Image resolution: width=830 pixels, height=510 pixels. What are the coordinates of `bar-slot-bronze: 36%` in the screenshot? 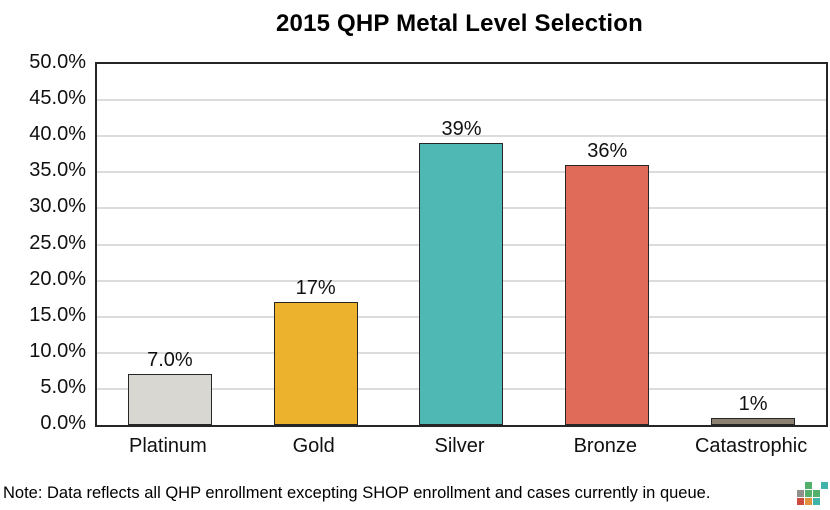 It's located at (607, 244).